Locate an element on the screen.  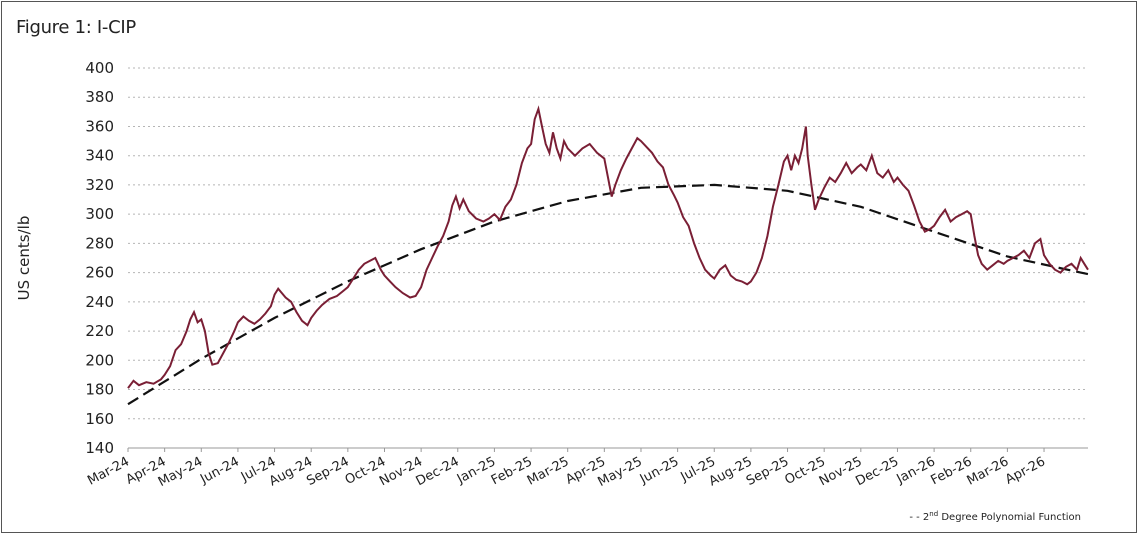
x-tick-label: Mar-25 is located at coordinates (548, 471).